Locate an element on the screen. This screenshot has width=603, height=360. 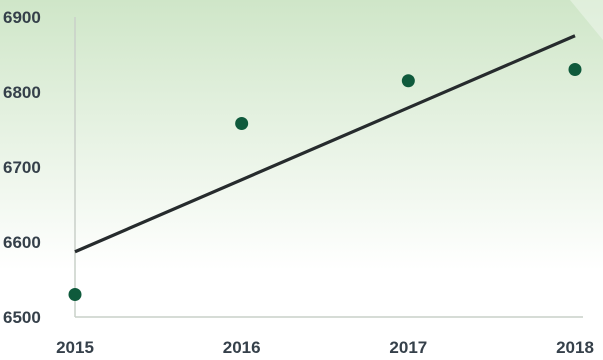
y-tick-label: 6800 is located at coordinates (22, 92).